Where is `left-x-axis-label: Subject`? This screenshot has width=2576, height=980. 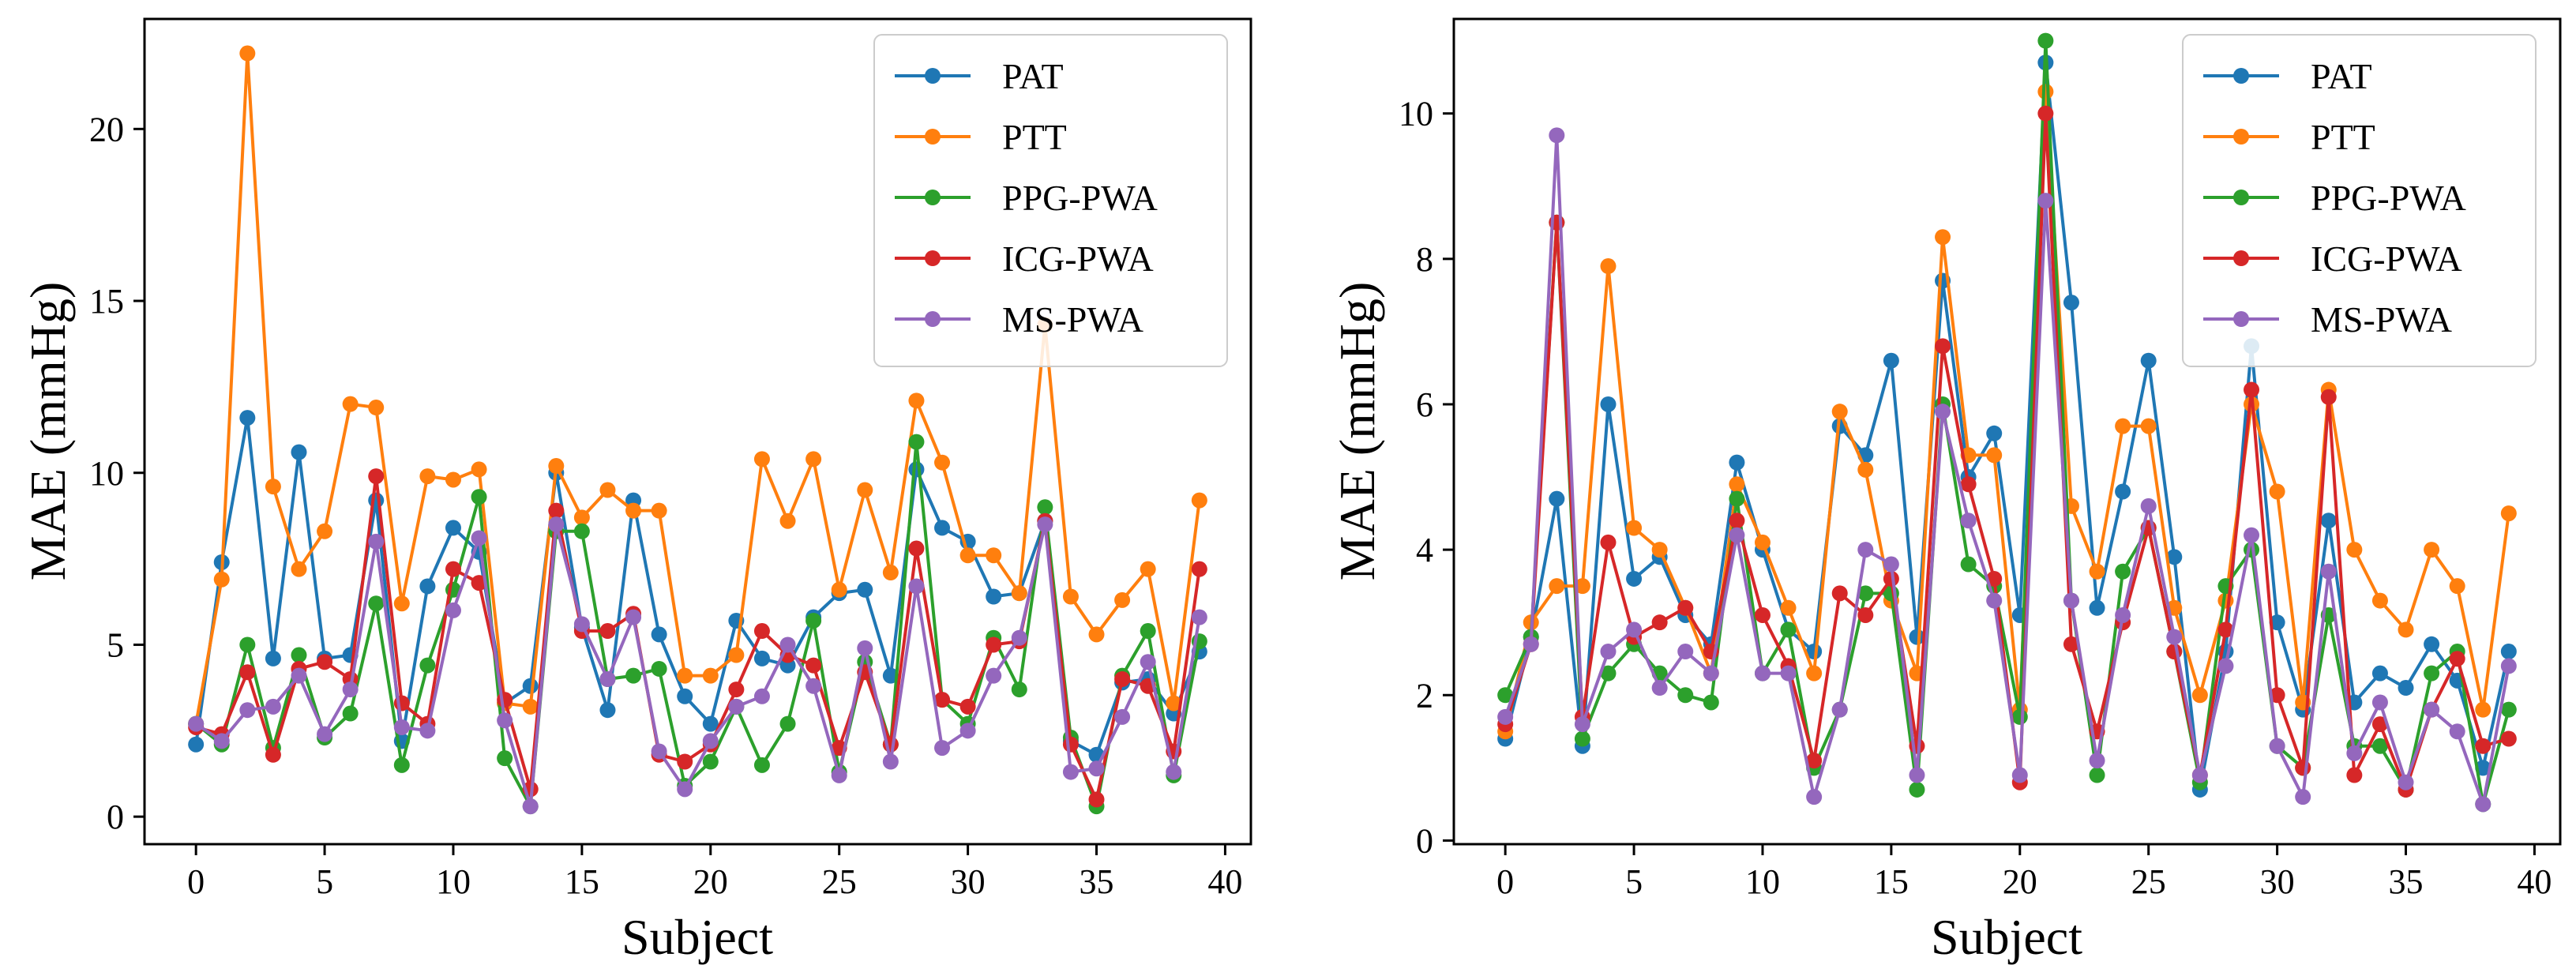 left-x-axis-label: Subject is located at coordinates (697, 937).